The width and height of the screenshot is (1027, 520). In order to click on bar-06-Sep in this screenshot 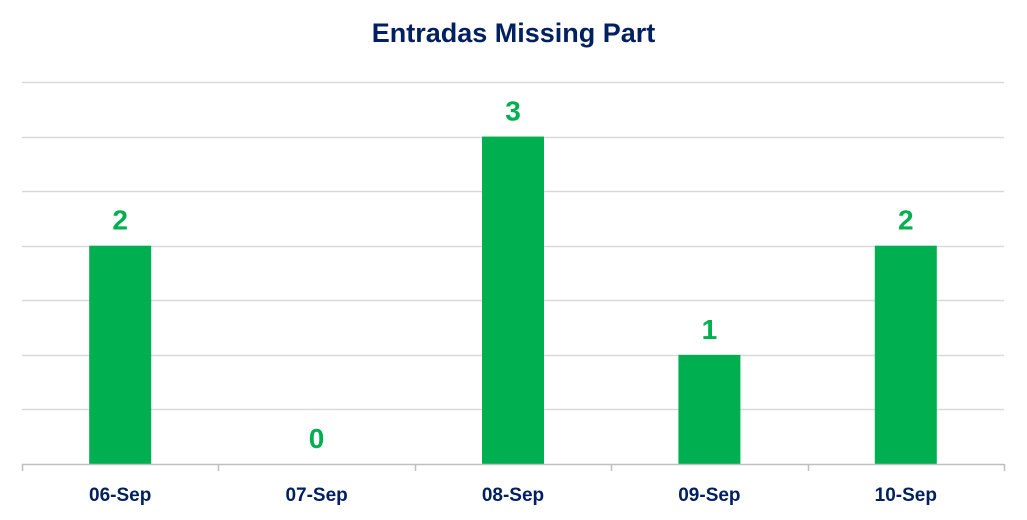, I will do `click(120, 354)`.